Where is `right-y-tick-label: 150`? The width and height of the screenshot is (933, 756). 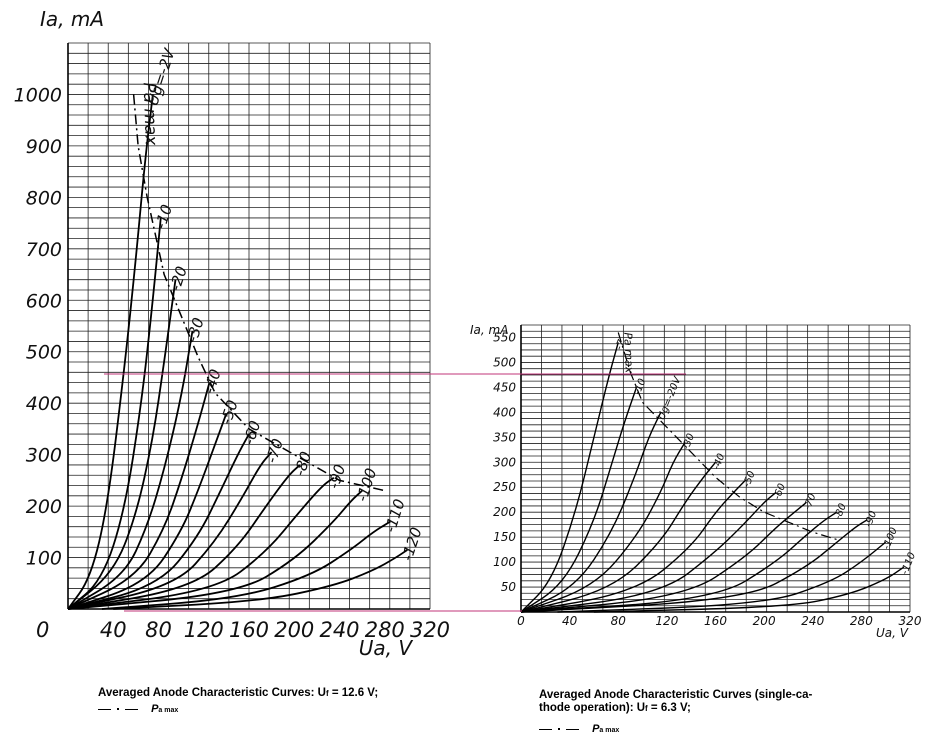 right-y-tick-label: 150 is located at coordinates (504, 537).